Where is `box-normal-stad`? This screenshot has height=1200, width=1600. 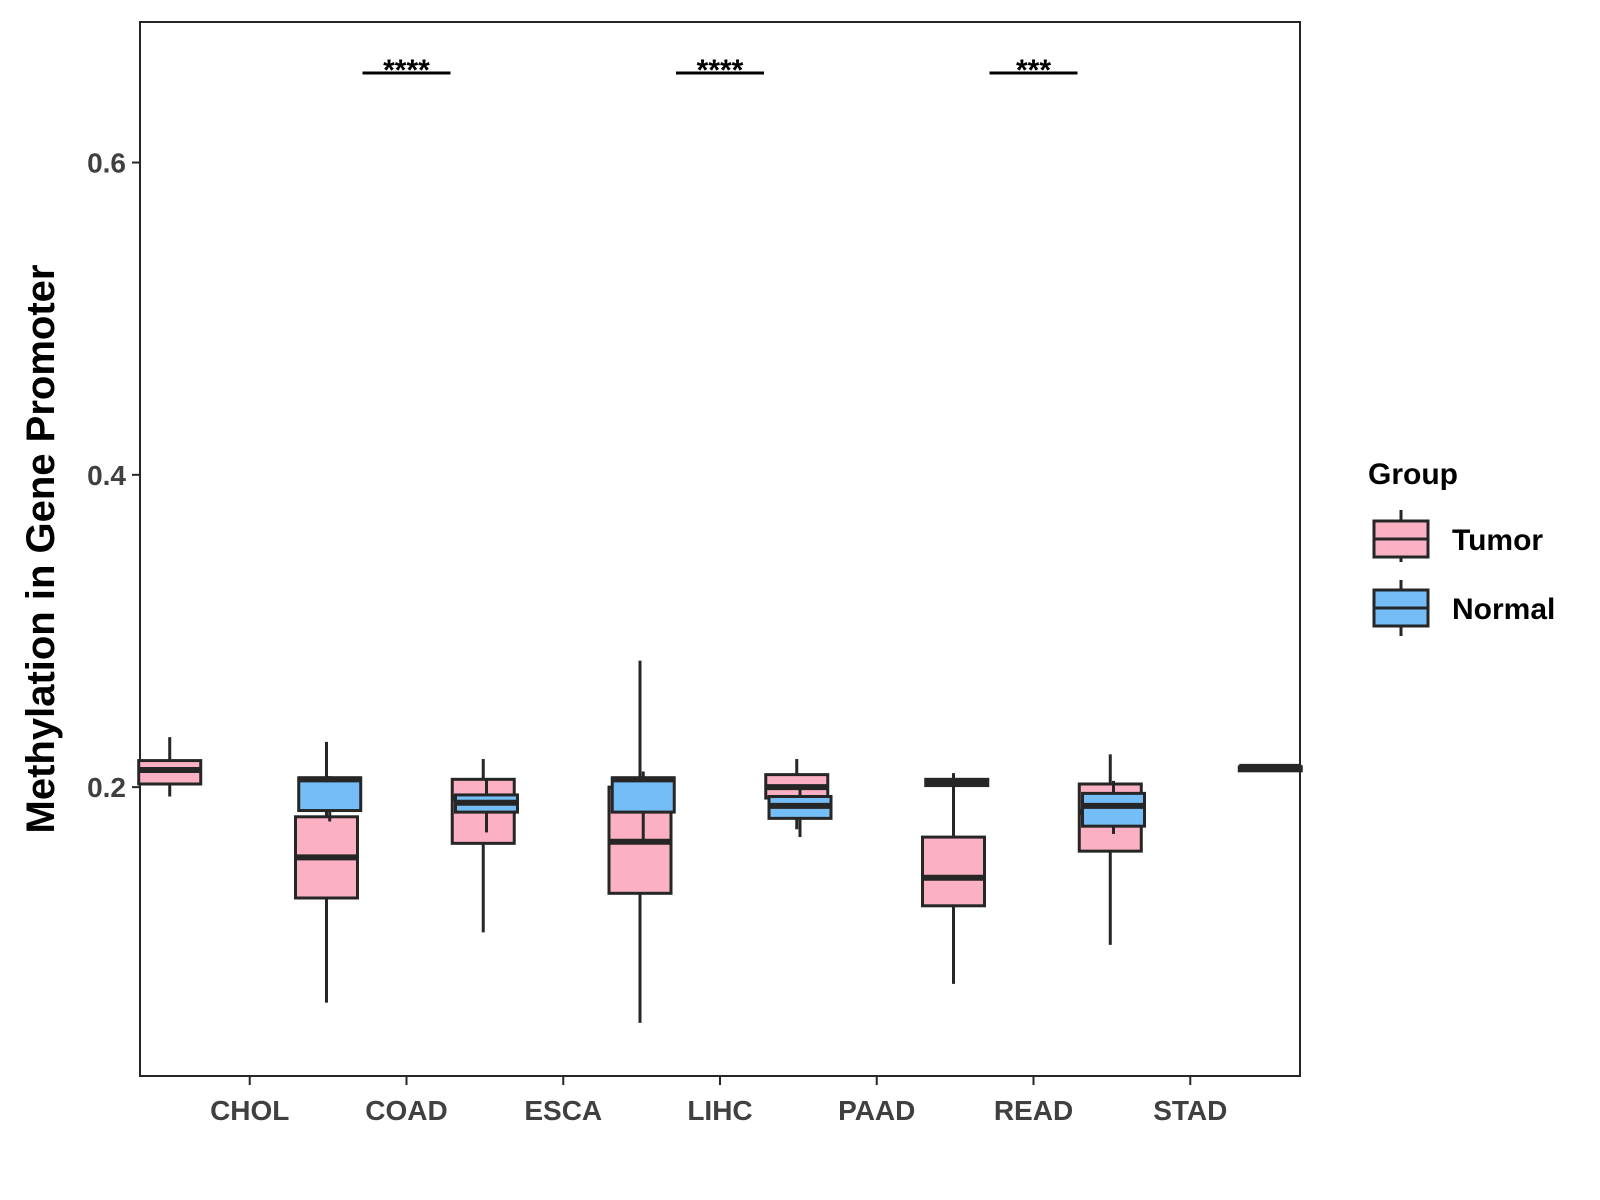
box-normal-stad is located at coordinates (1270, 768).